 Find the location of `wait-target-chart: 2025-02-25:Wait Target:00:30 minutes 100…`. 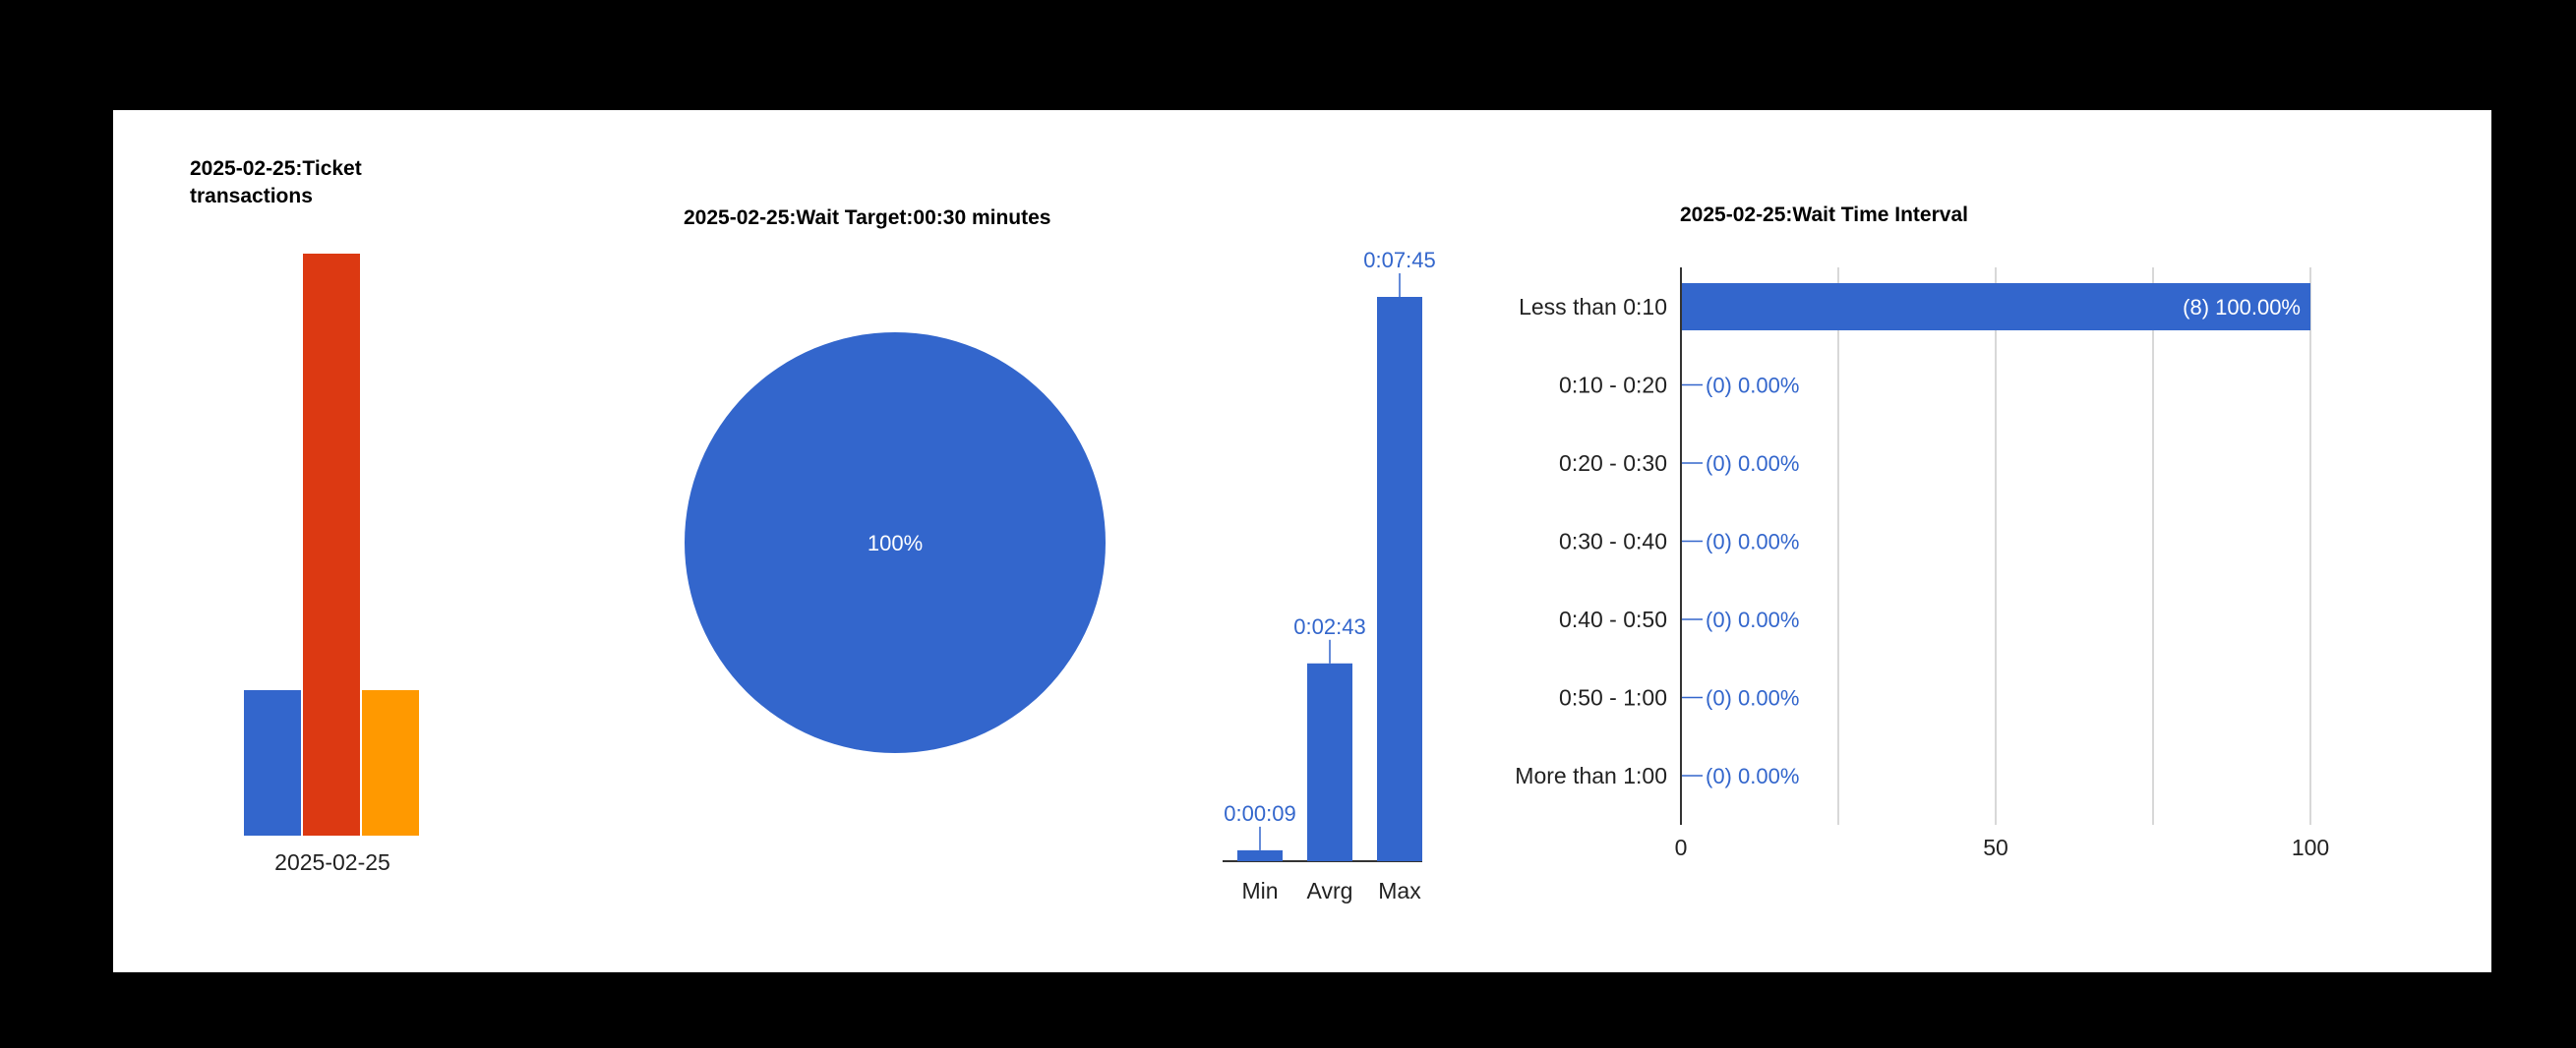

wait-target-chart: 2025-02-25:Wait Target:00:30 minutes 100… is located at coordinates (895, 479).